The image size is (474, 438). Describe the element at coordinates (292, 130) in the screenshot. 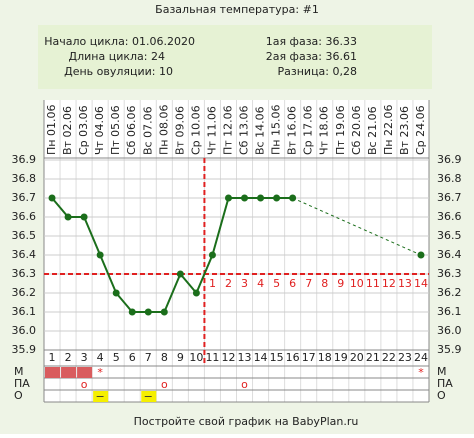

I see `date-label: Вт 16.06` at that location.